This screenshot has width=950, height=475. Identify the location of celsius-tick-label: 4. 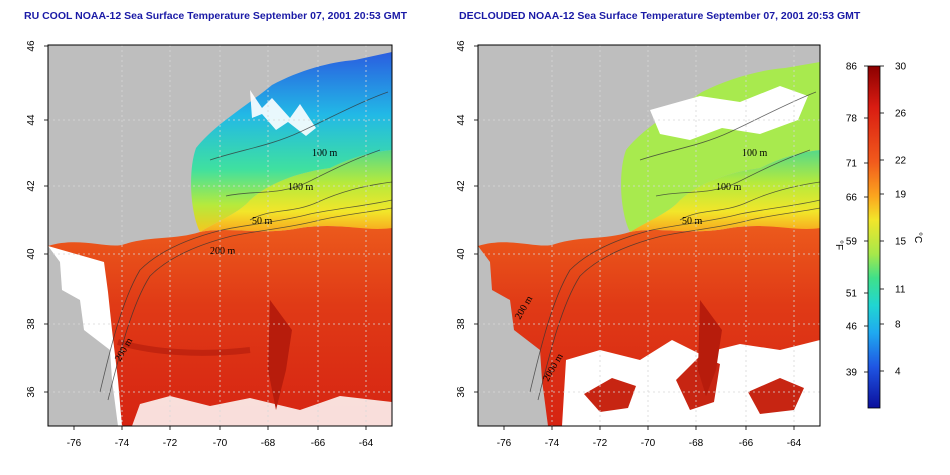
(898, 372).